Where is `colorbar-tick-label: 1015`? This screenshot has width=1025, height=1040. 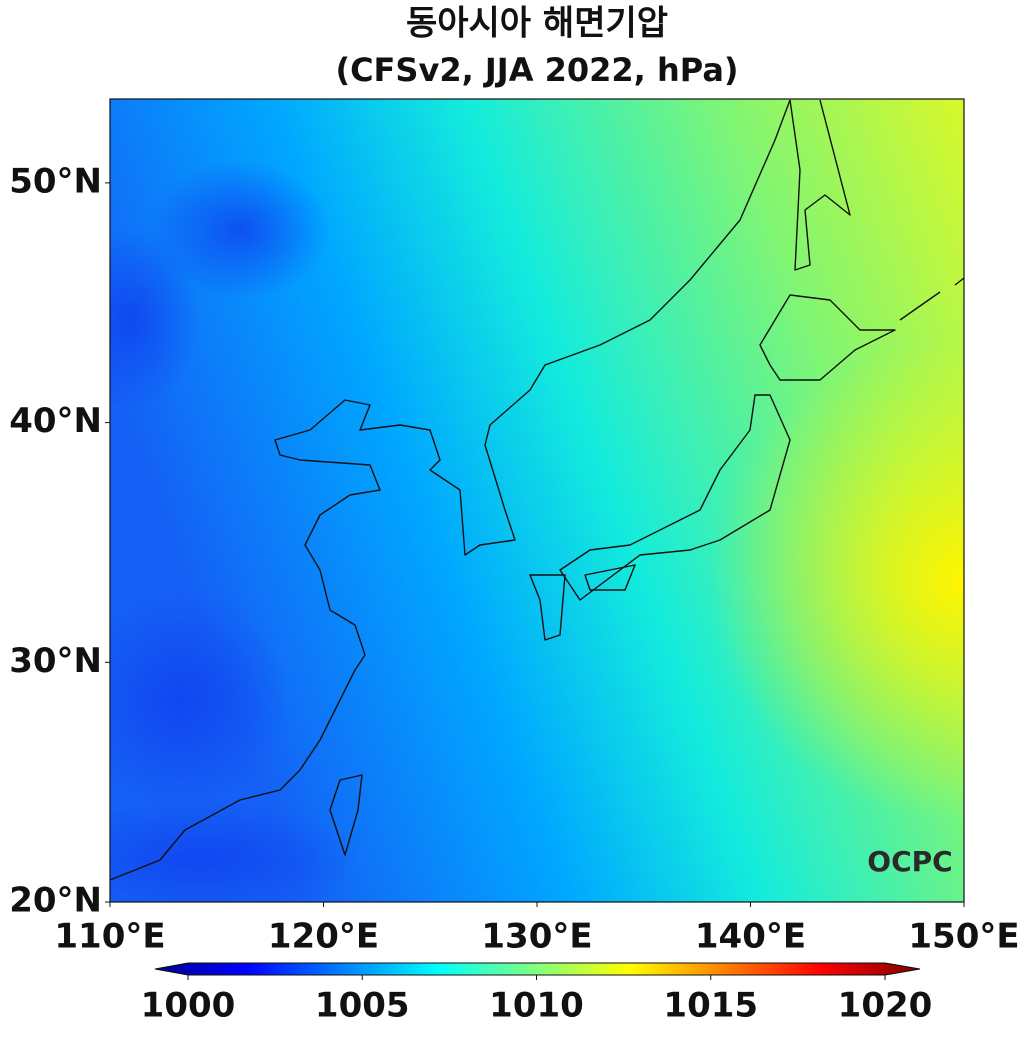 colorbar-tick-label: 1015 is located at coordinates (710, 1006).